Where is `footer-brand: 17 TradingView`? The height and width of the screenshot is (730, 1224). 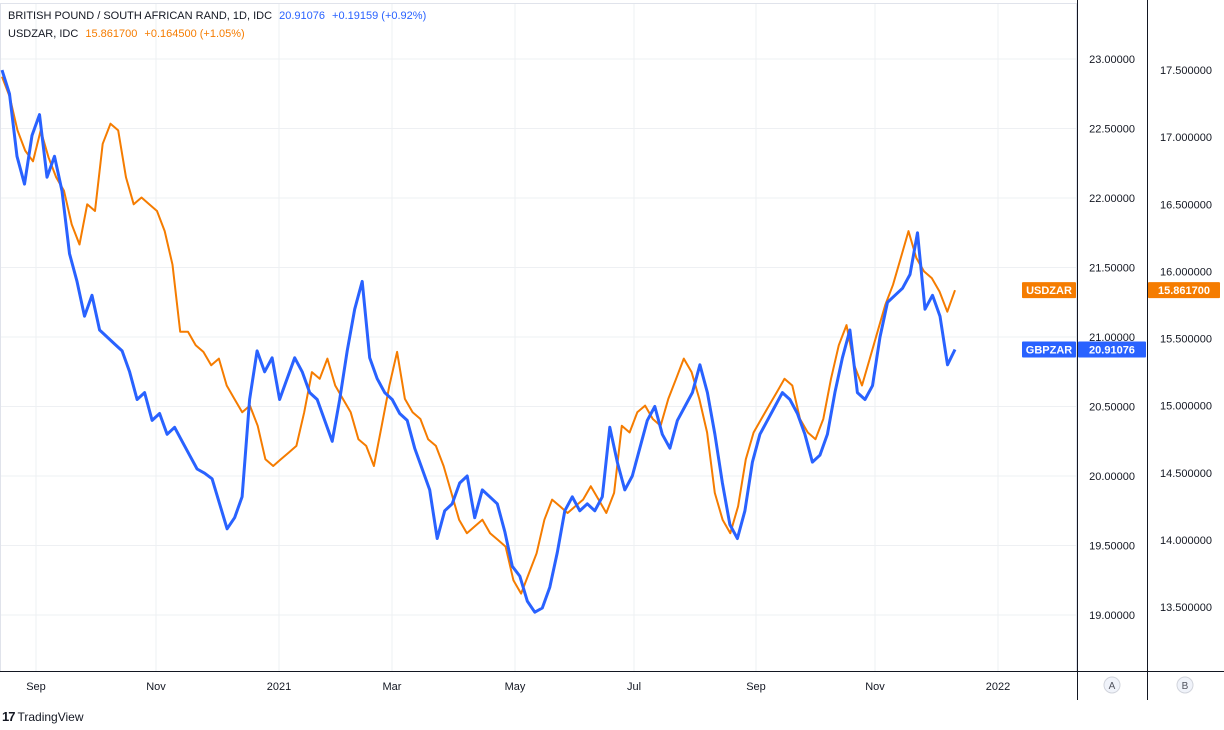
footer-brand: 17 TradingView is located at coordinates (43, 716).